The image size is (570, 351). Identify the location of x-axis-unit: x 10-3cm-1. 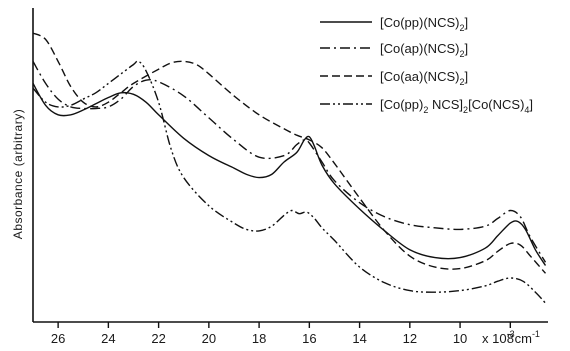
(511, 337).